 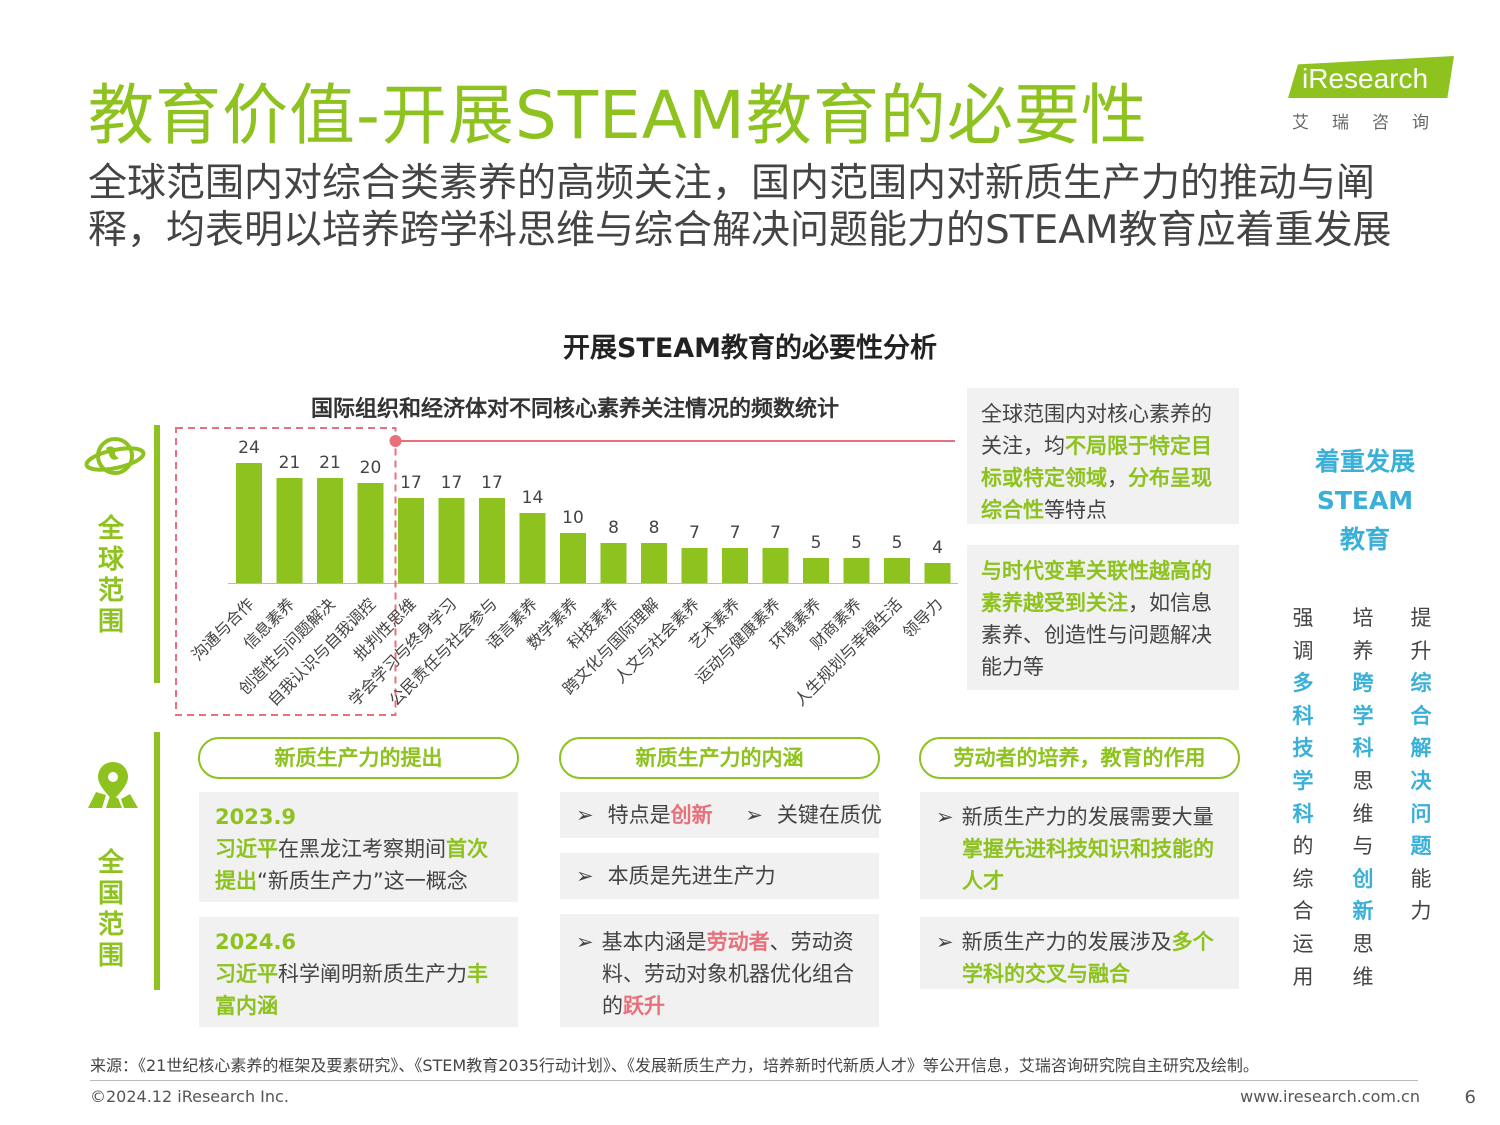 What do you see at coordinates (1303, 748) in the screenshot?
I see `conclusion-char: 技` at bounding box center [1303, 748].